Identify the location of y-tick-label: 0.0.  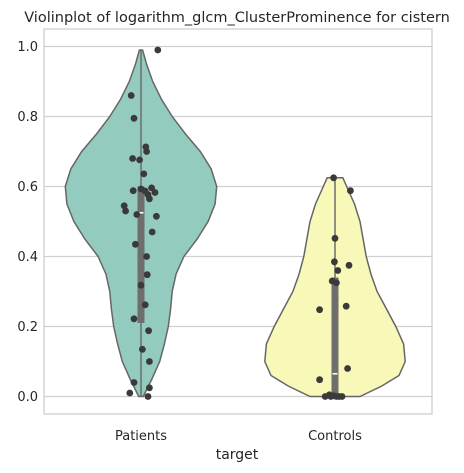
(27, 397).